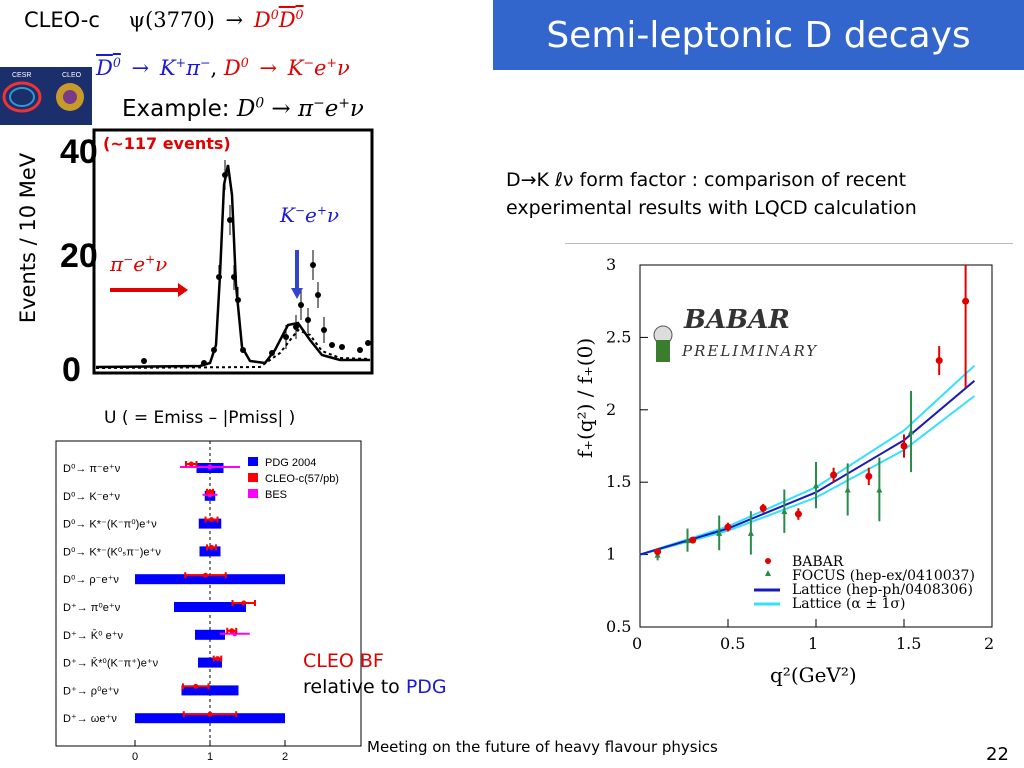 This screenshot has height=768, width=1024. Describe the element at coordinates (300, 108) in the screenshot. I see `example-decay: D0 → π−e+ν` at that location.